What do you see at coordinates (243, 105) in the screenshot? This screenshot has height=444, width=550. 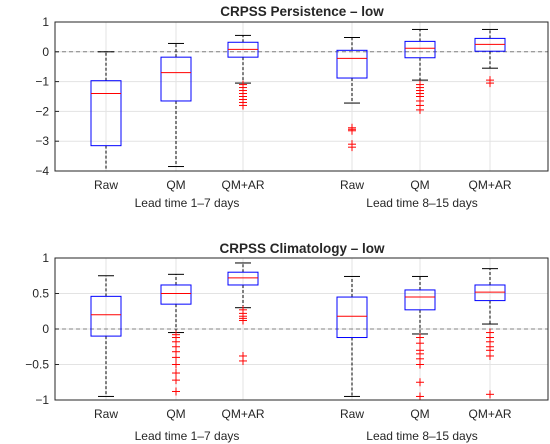 I see `persistence-qm-ar-g1-outlier` at bounding box center [243, 105].